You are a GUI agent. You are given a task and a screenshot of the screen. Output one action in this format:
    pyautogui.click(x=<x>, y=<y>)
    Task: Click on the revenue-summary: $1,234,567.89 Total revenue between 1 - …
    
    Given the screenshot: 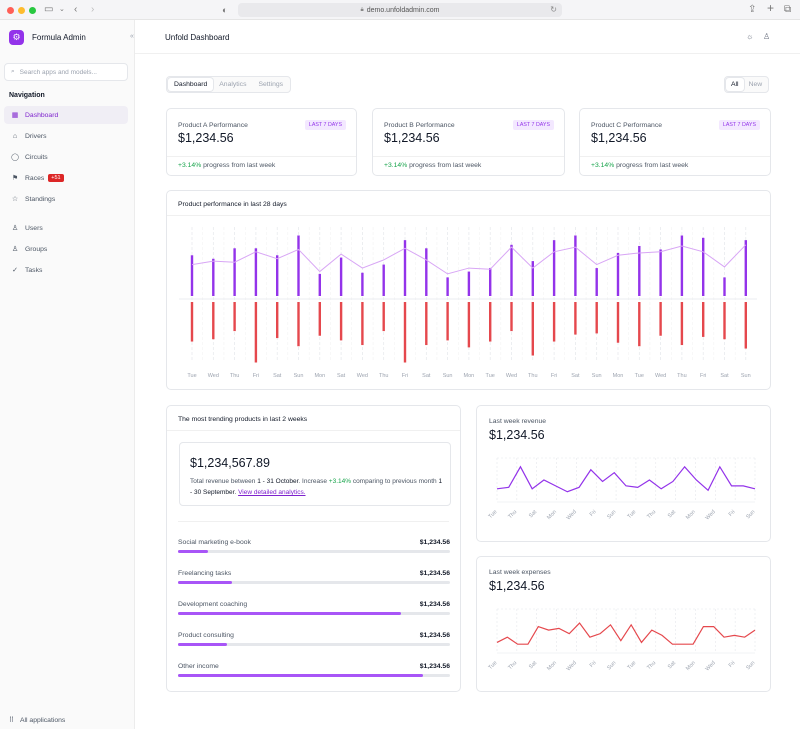 What is the action you would take?
    pyautogui.click(x=315, y=474)
    